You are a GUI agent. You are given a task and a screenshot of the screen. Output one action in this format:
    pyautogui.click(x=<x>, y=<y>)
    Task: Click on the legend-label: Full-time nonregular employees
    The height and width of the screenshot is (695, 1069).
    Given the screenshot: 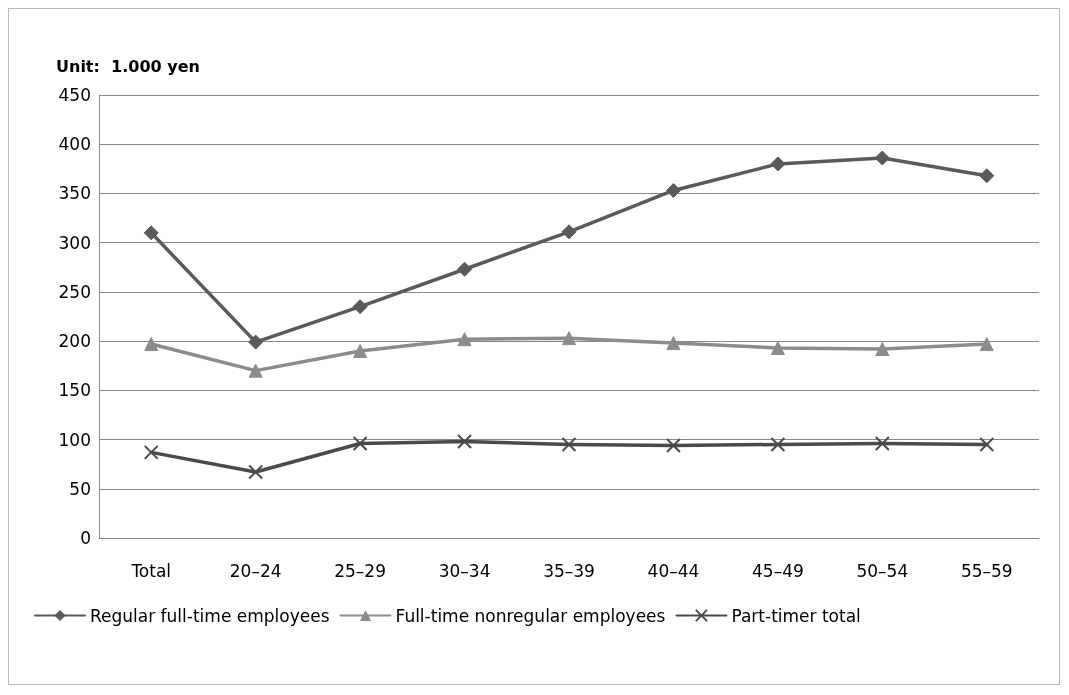 What is the action you would take?
    pyautogui.click(x=530, y=615)
    